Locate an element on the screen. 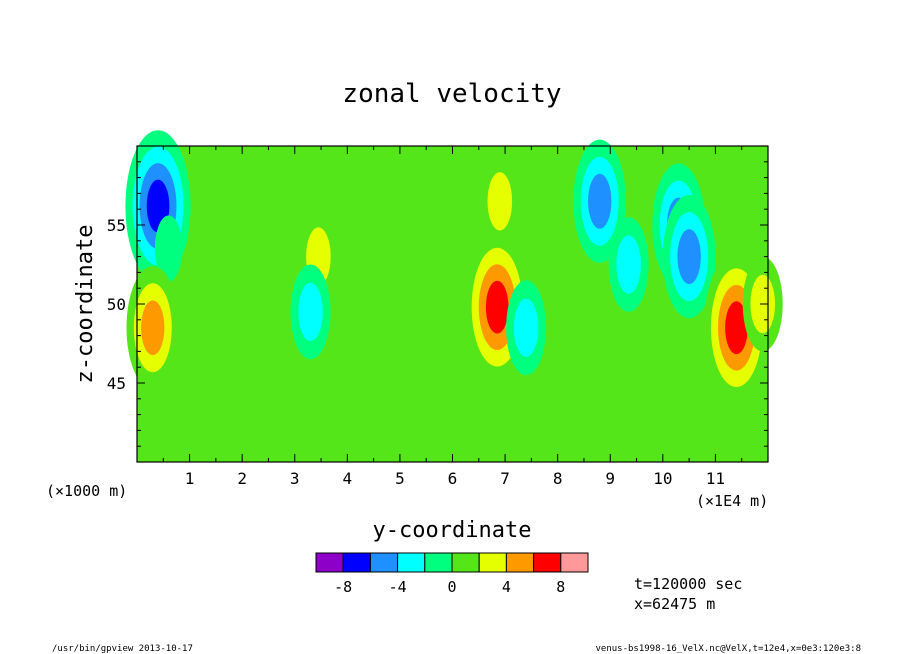  x-tick-label: 8 is located at coordinates (558, 478).